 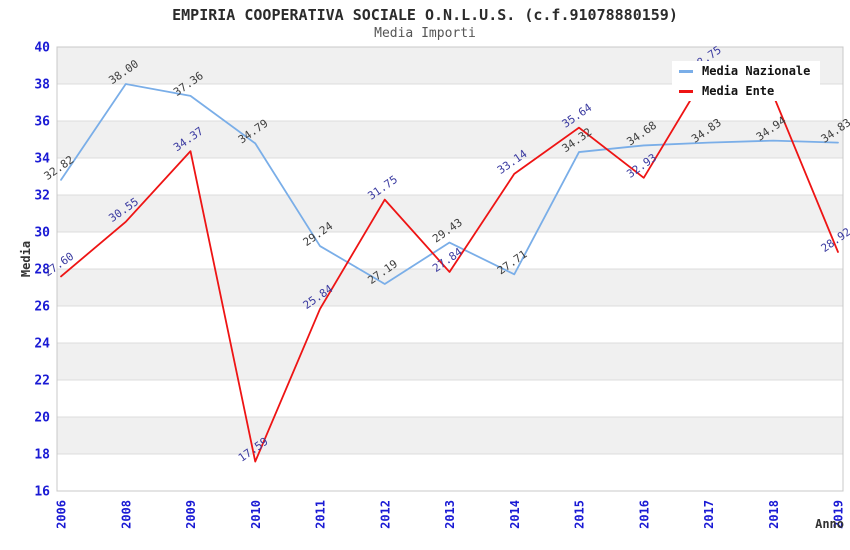 I want to click on y-tick-label: 32, so click(x=42, y=196).